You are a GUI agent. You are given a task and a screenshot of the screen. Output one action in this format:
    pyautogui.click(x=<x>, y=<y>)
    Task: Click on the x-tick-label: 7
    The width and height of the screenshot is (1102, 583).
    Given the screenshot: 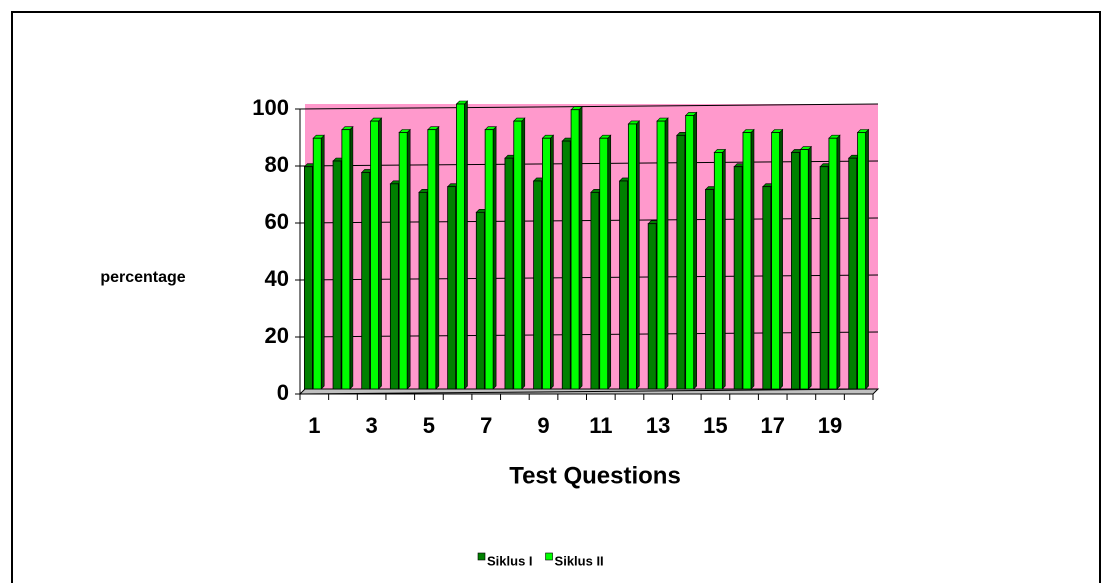 What is the action you would take?
    pyautogui.click(x=486, y=425)
    